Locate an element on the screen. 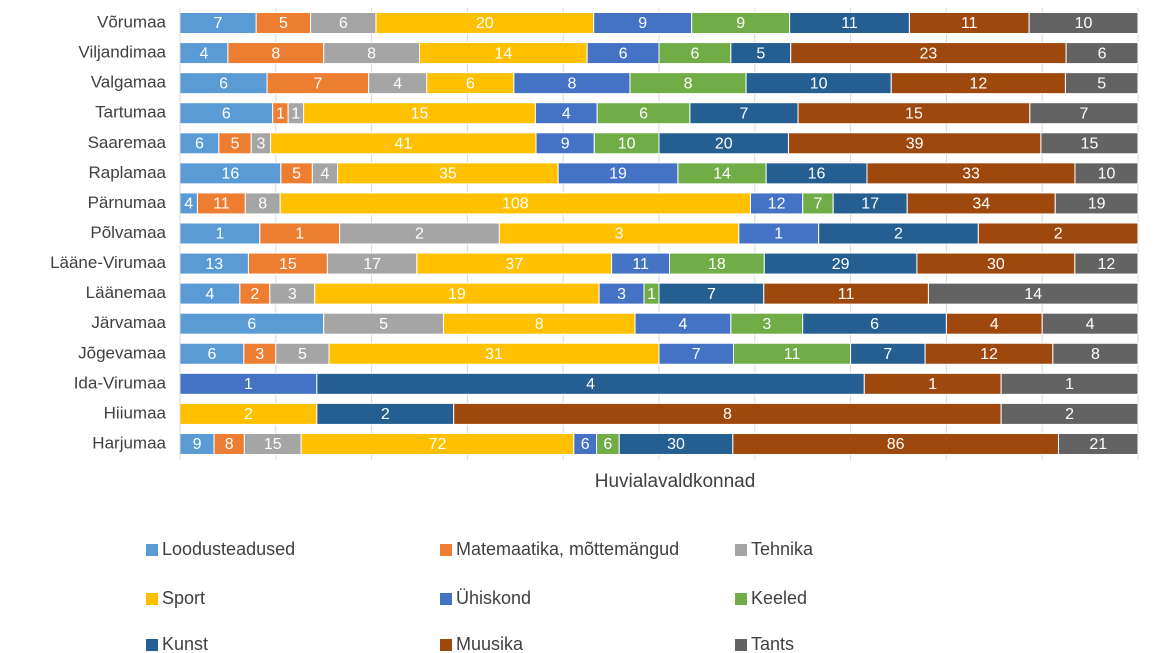  data-label: 39 is located at coordinates (915, 143).